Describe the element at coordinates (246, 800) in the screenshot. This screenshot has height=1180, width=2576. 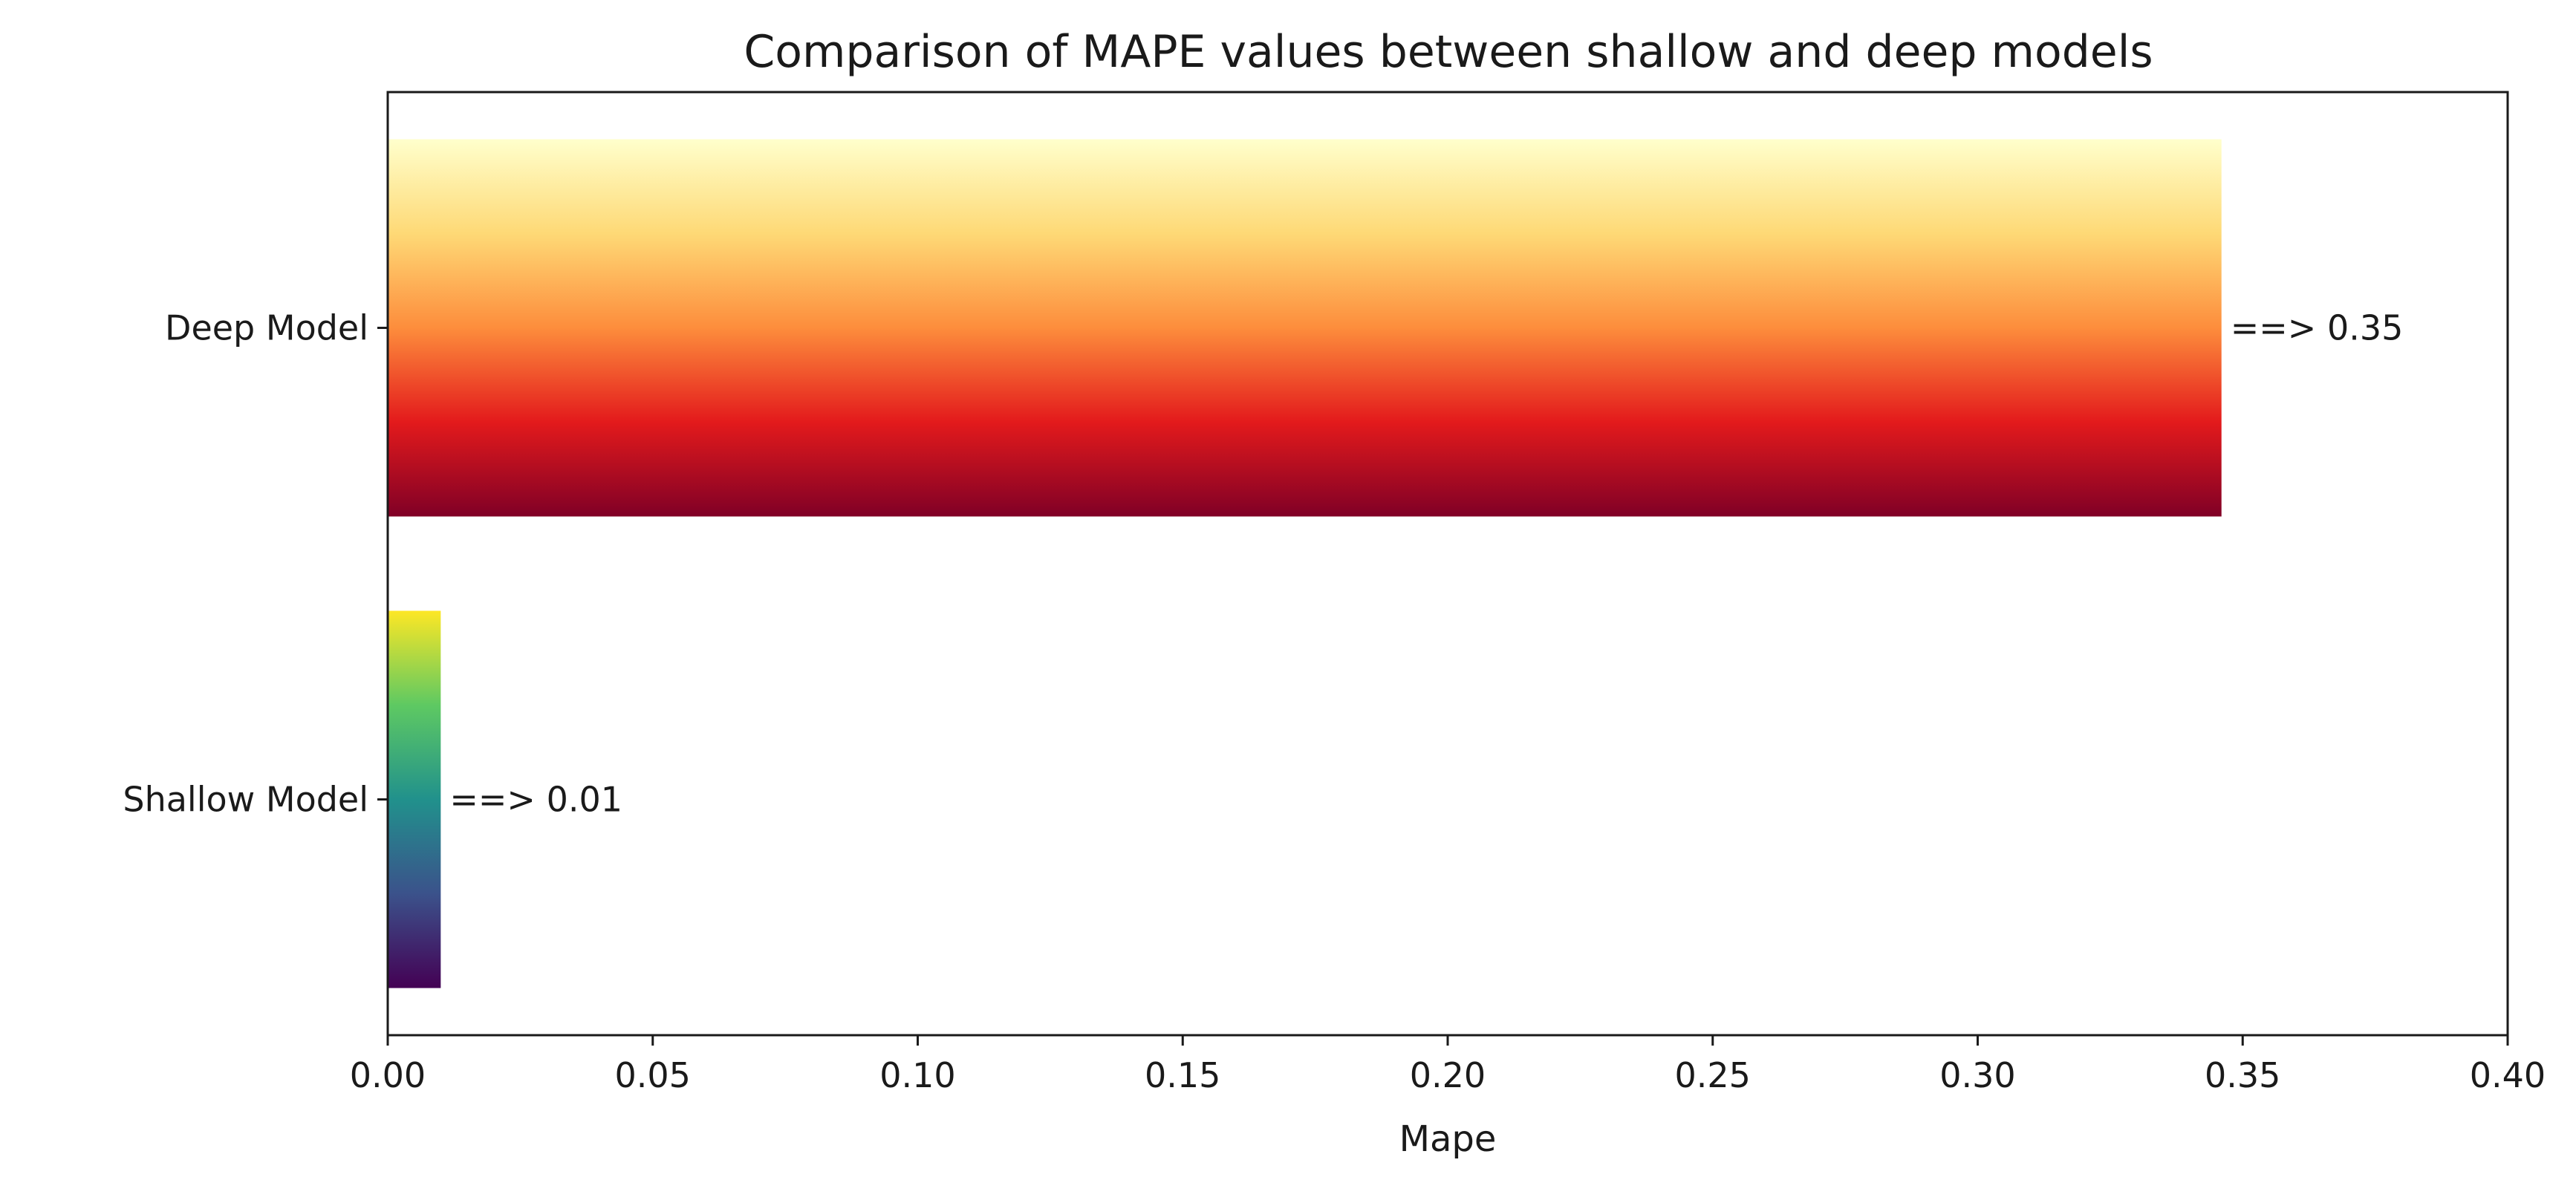
I see `y-tick-label-shallow-model: Shallow Model` at that location.